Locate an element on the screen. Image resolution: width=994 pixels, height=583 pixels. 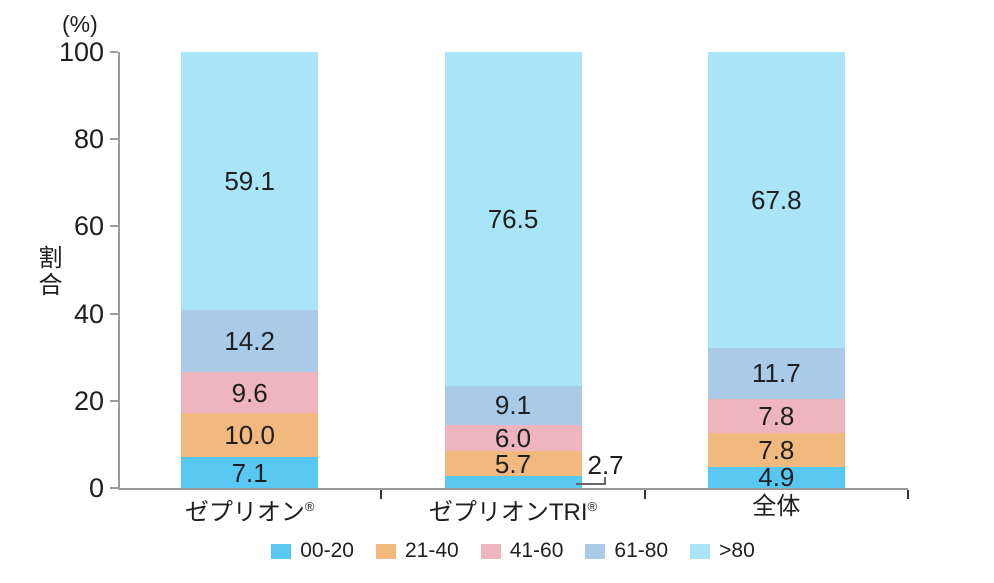
legend-item: >80 is located at coordinates (722, 551).